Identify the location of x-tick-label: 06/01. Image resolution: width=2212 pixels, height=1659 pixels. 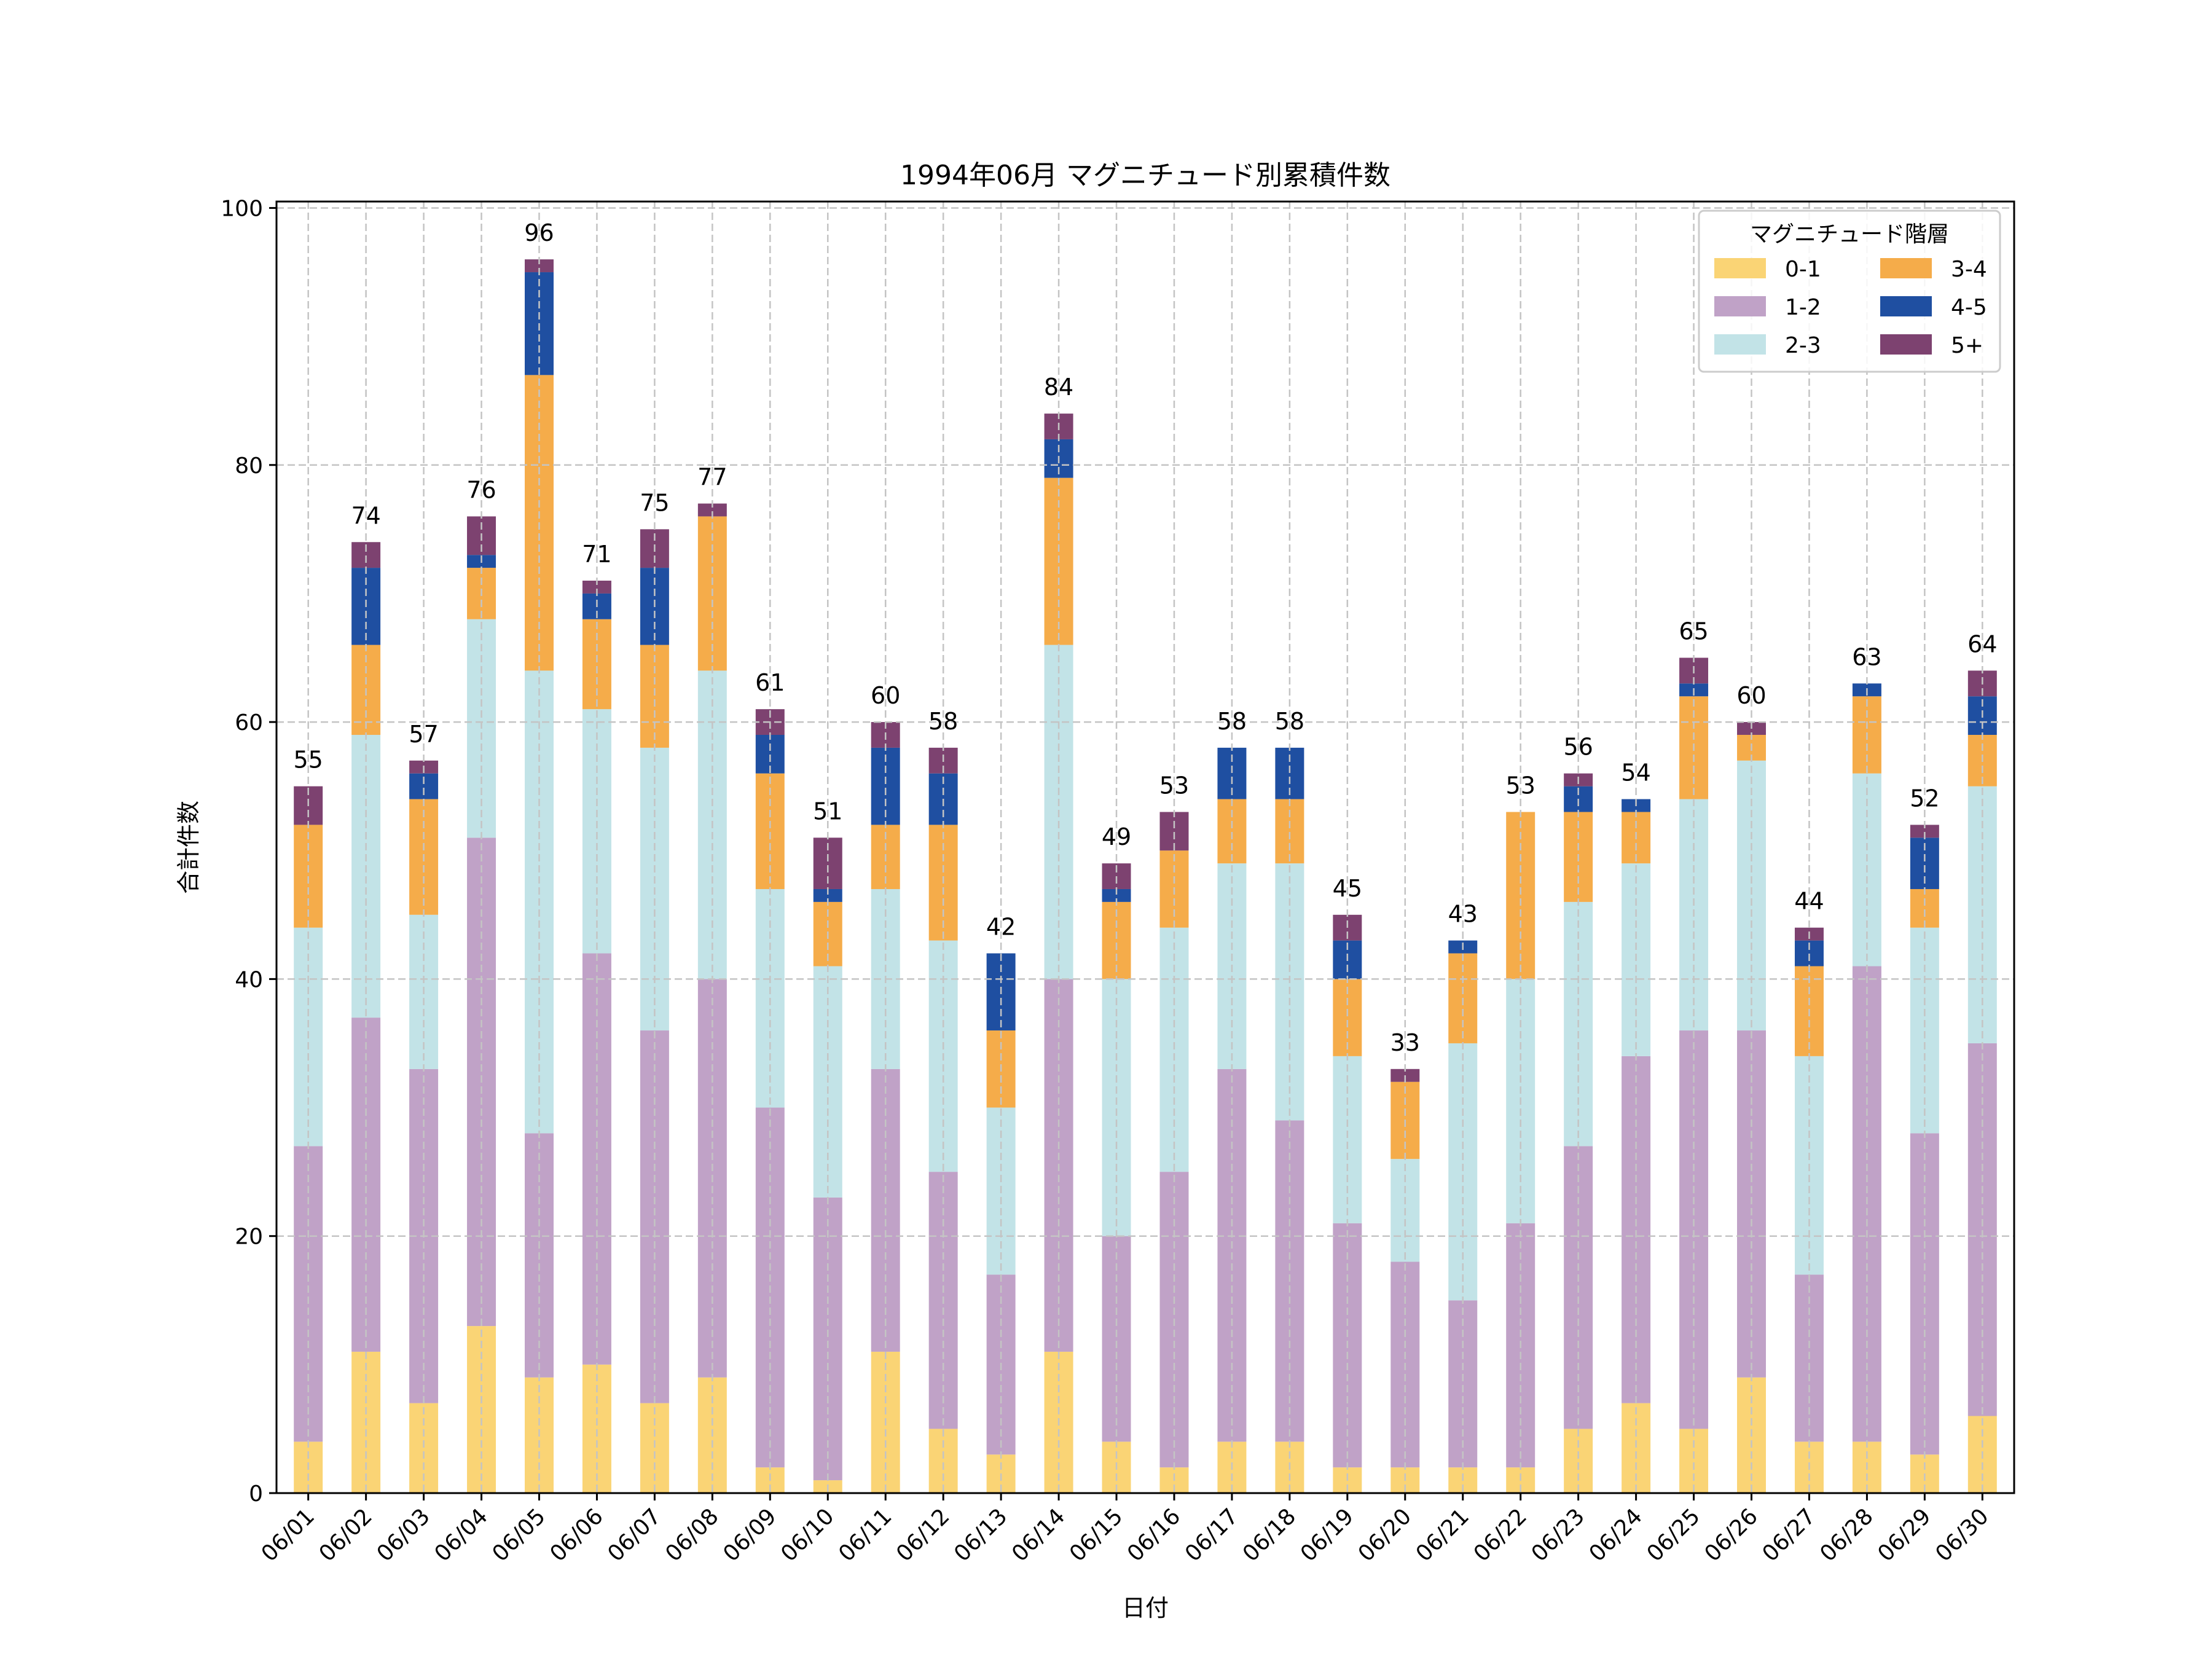
(288, 1535).